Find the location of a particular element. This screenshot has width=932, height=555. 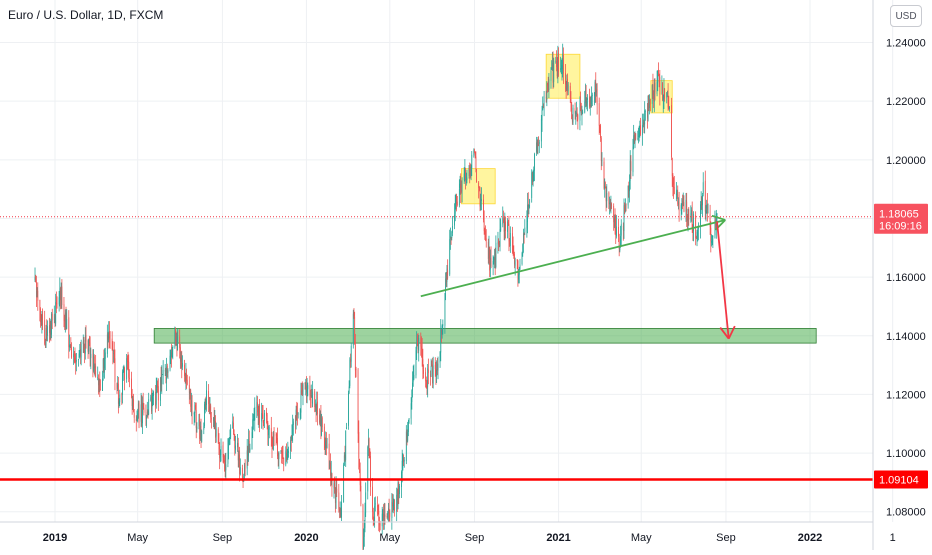

y-tick-label: 1.10000 is located at coordinates (906, 454).